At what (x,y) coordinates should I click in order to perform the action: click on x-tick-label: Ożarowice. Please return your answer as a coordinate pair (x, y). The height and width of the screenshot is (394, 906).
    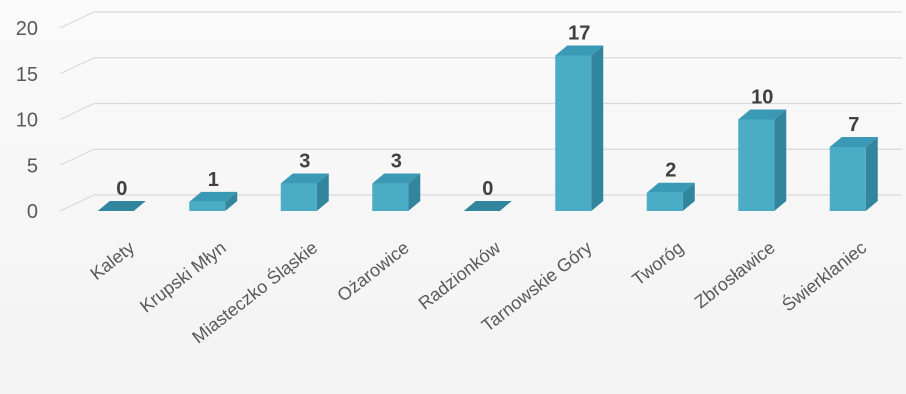
    Looking at the image, I should click on (372, 271).